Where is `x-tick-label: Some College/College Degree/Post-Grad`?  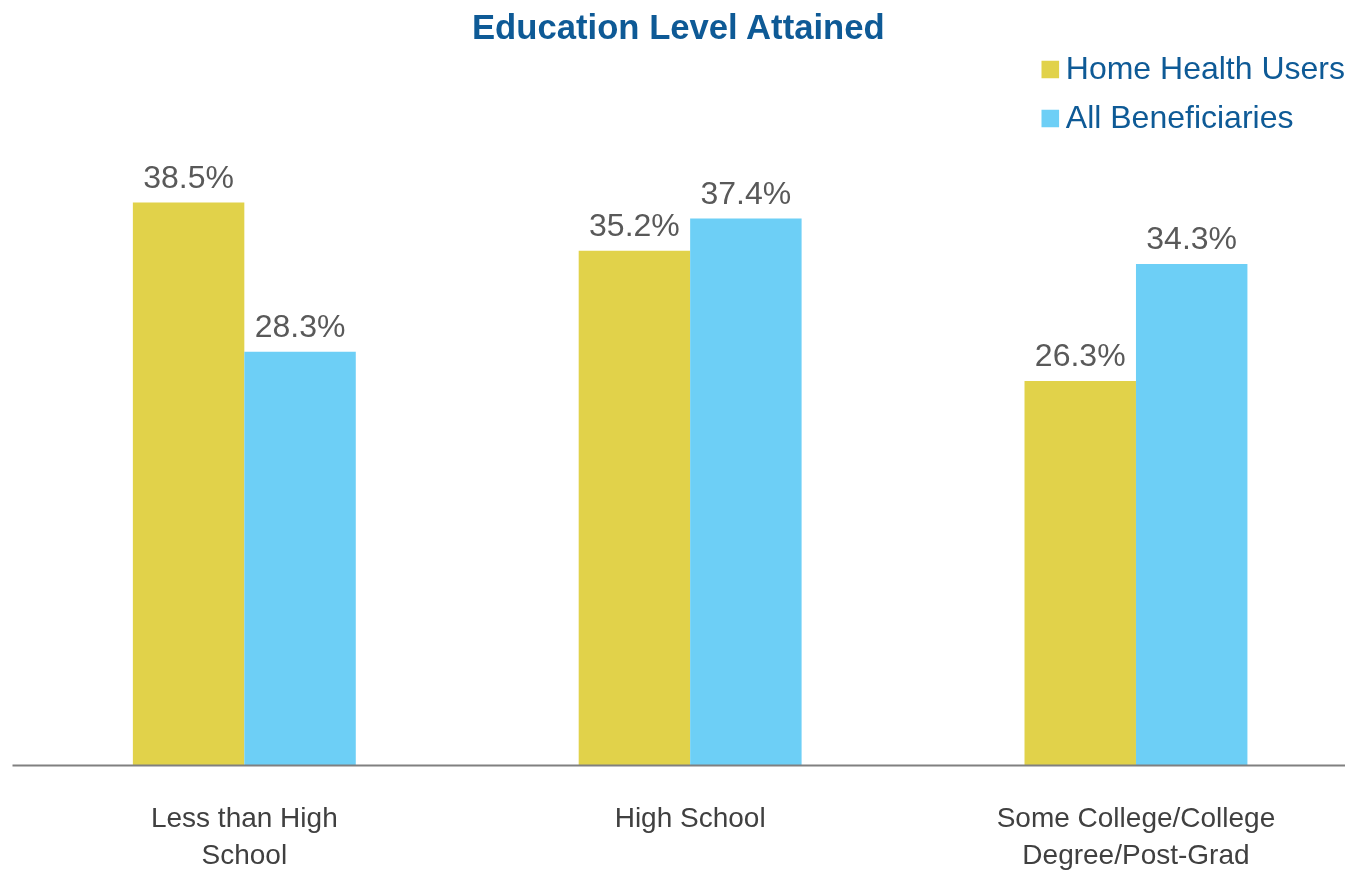 x-tick-label: Some College/College Degree/Post-Grad is located at coordinates (1136, 835).